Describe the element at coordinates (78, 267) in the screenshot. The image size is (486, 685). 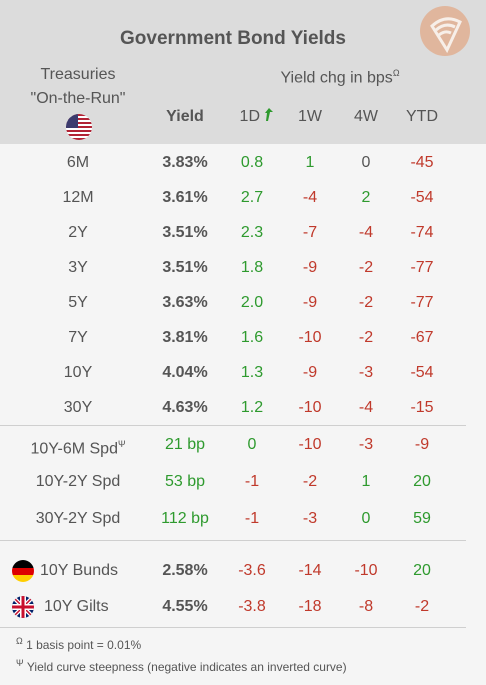
I see `row-label: 3Y` at that location.